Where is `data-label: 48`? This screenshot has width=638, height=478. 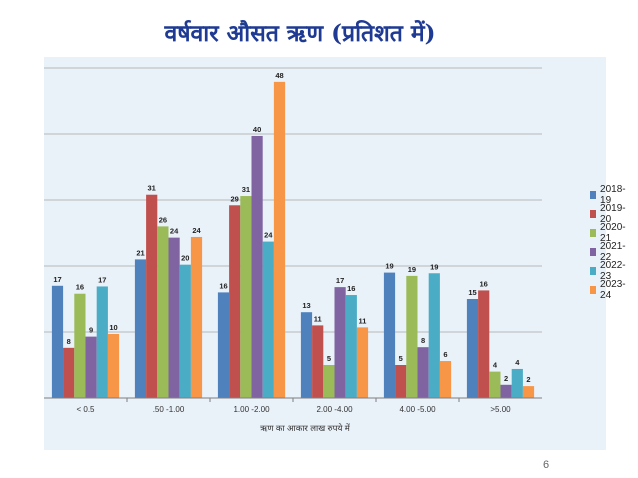 data-label: 48 is located at coordinates (279, 75).